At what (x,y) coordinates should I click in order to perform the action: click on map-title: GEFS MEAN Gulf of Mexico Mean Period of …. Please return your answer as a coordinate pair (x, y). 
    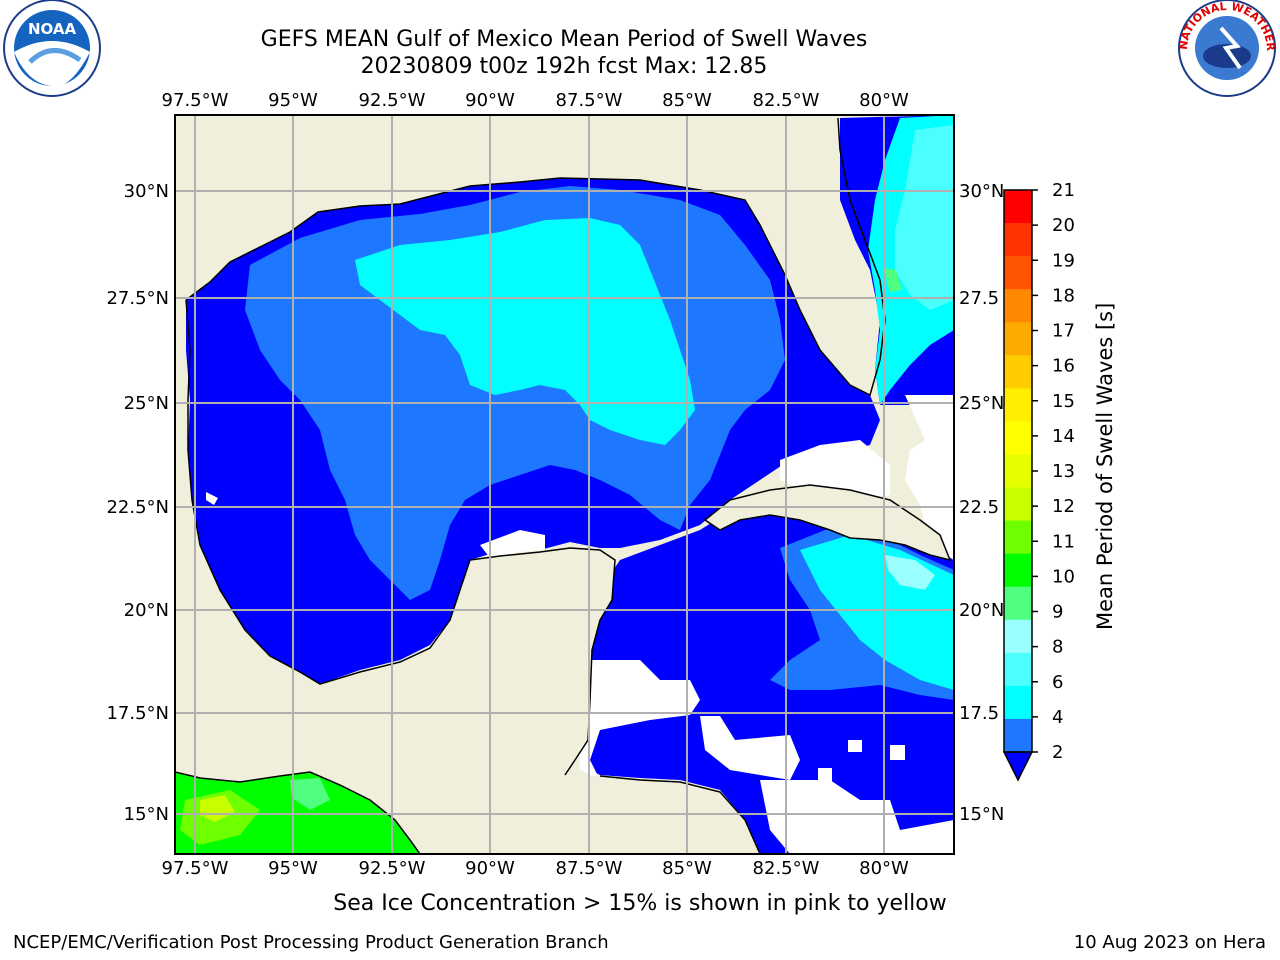
    Looking at the image, I should click on (564, 39).